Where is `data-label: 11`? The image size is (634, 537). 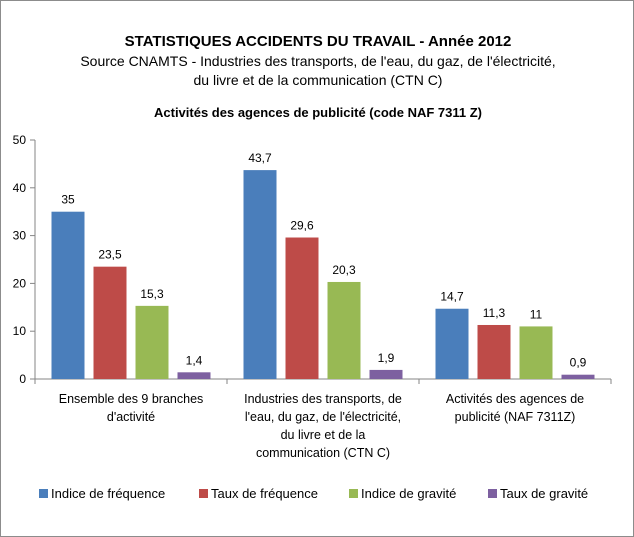 data-label: 11 is located at coordinates (536, 314).